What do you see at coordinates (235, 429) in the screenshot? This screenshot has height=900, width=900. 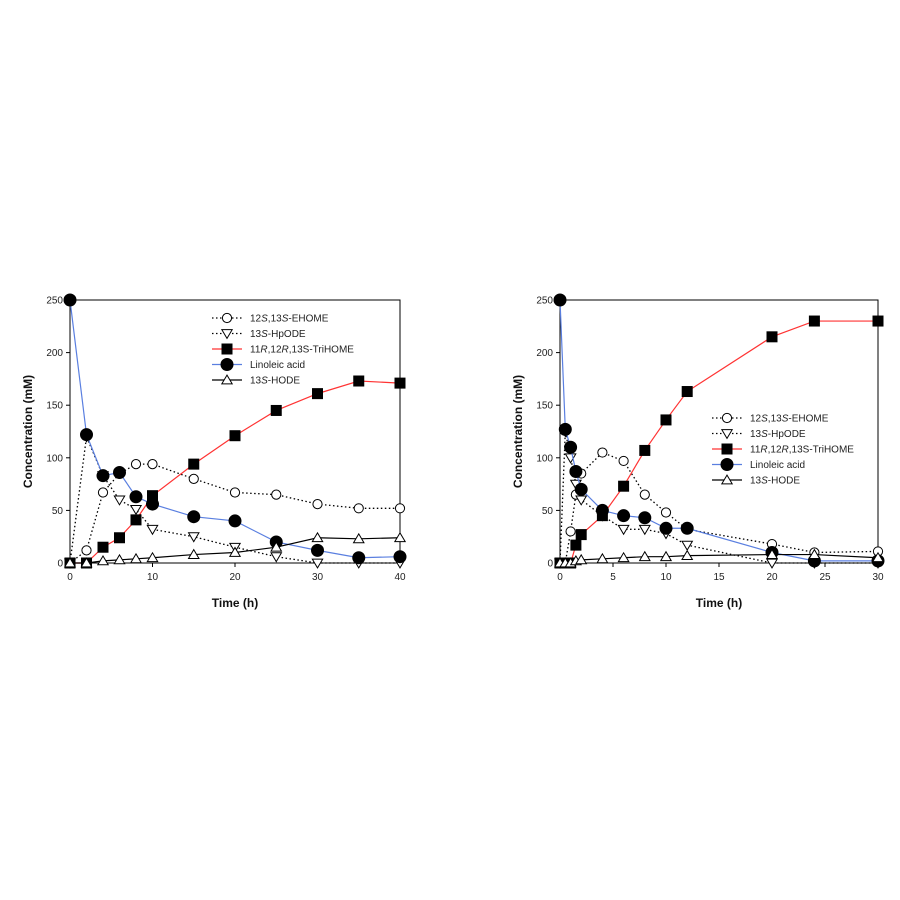 I see `series-linoleic-acid` at bounding box center [235, 429].